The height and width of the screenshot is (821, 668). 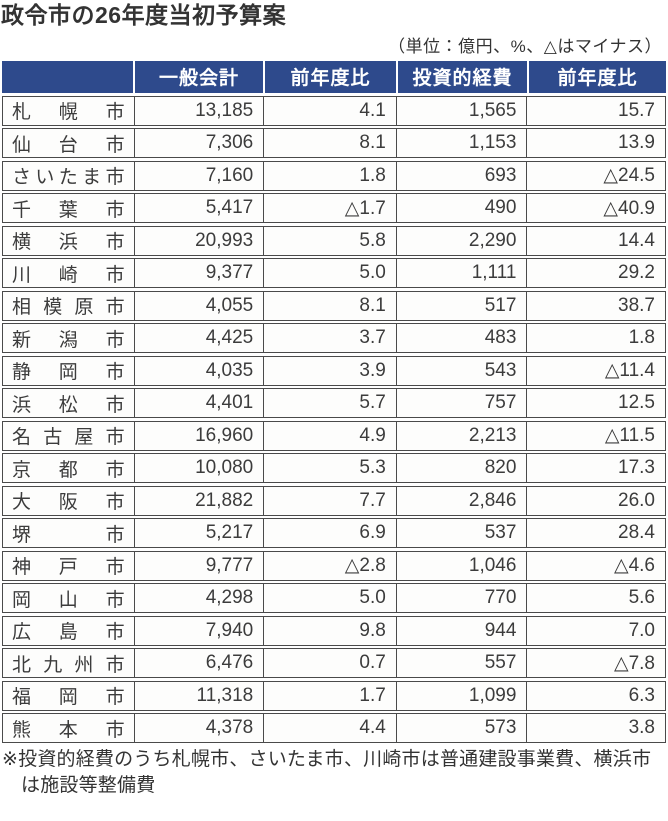 I want to click on value-cell: 4,425, so click(x=198, y=338).